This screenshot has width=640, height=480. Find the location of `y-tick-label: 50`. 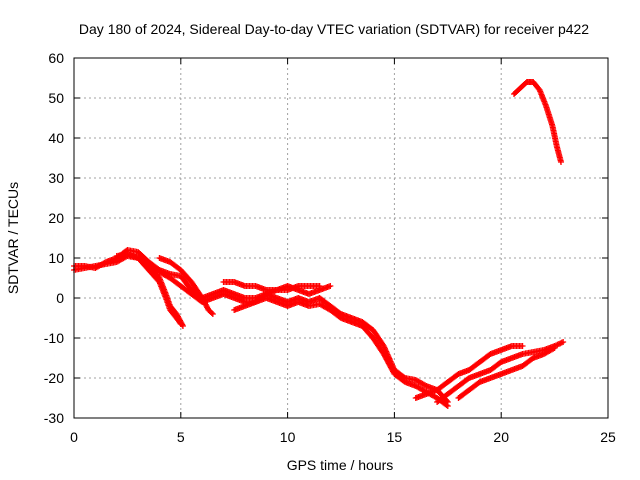

y-tick-label: 50 is located at coordinates (56, 98).